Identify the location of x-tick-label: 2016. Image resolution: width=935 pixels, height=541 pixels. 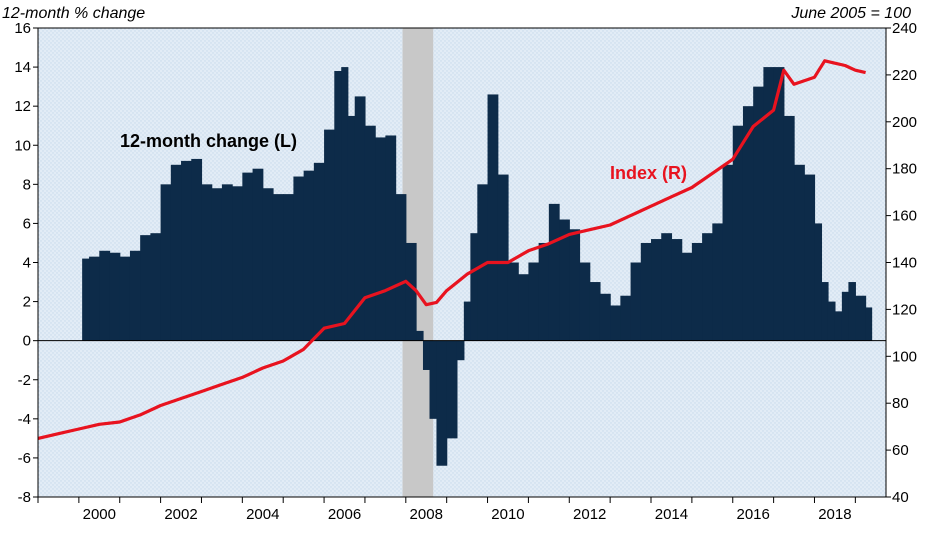
(752, 514).